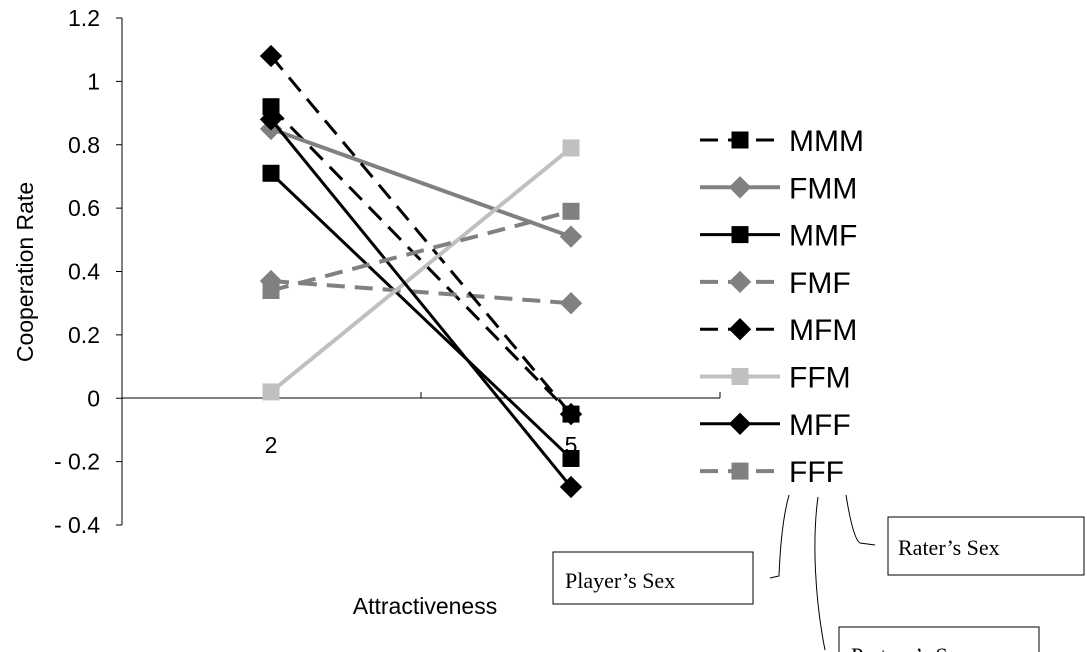 This screenshot has height=652, width=1087. Describe the element at coordinates (84, 145) in the screenshot. I see `y-tick-label: 0.8` at that location.